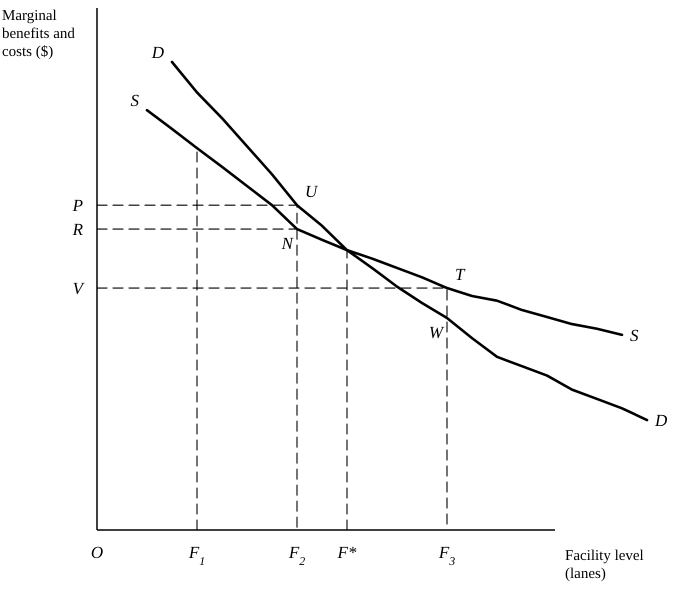  What do you see at coordinates (661, 420) in the screenshot?
I see `text: D` at bounding box center [661, 420].